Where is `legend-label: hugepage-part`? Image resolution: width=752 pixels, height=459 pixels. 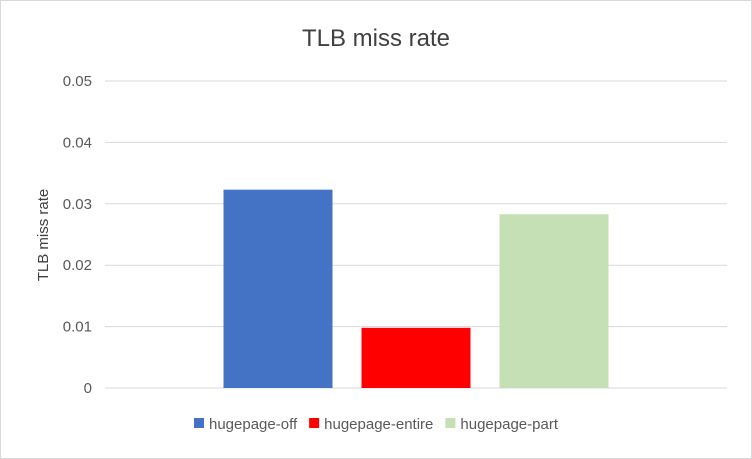 legend-label: hugepage-part is located at coordinates (509, 424).